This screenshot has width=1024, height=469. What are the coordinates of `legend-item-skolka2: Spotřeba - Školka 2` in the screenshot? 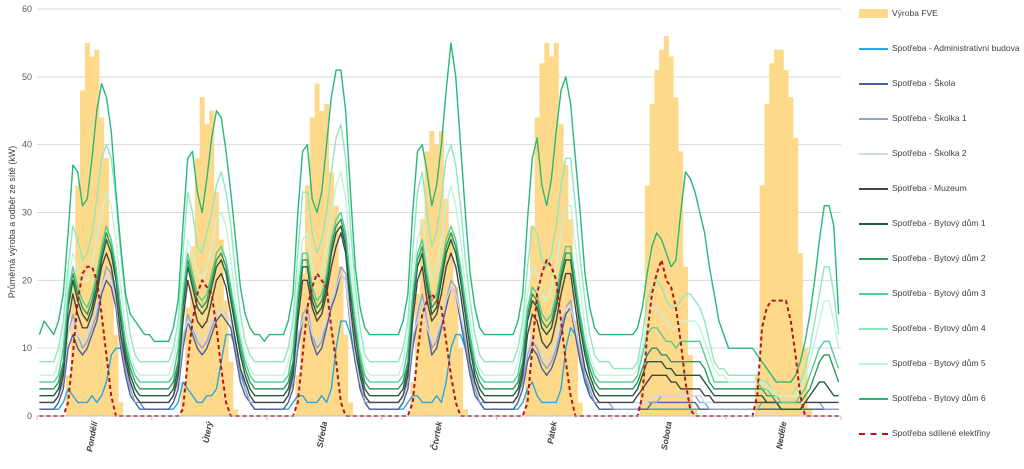 It's located at (941, 161).